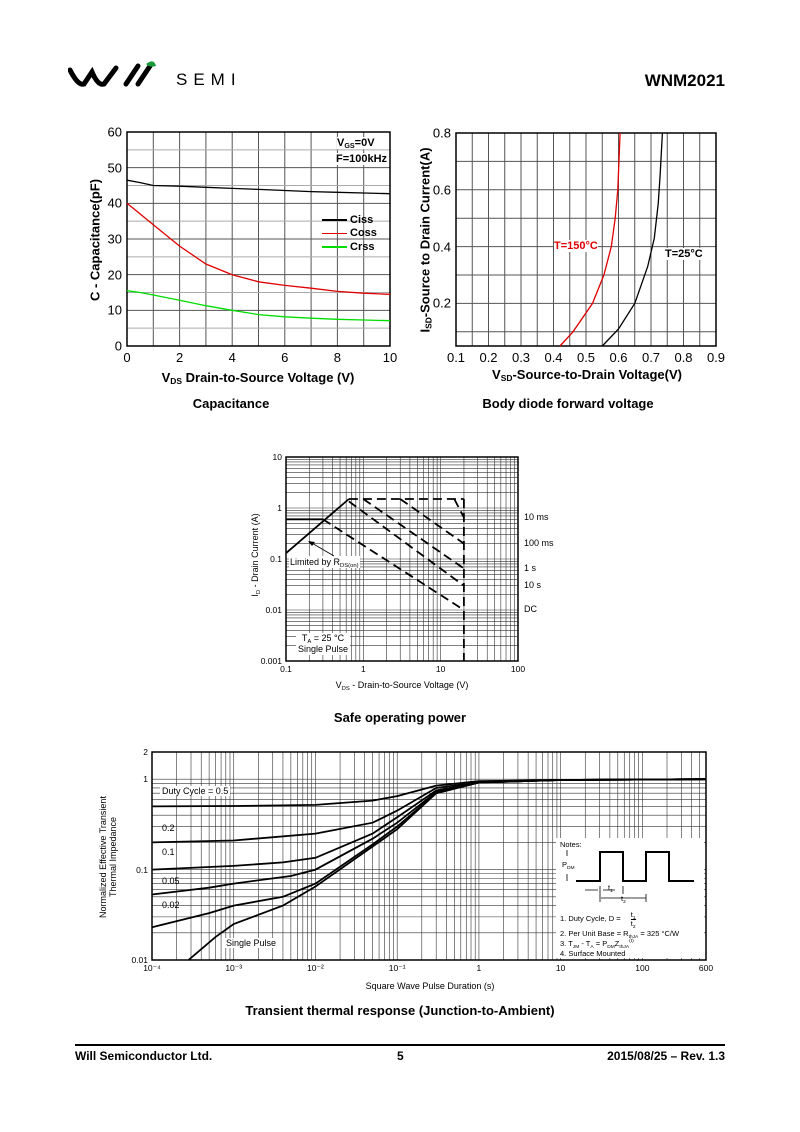 The image size is (800, 1132). Describe the element at coordinates (683, 357) in the screenshot. I see `x-tick-label: 0.8` at that location.